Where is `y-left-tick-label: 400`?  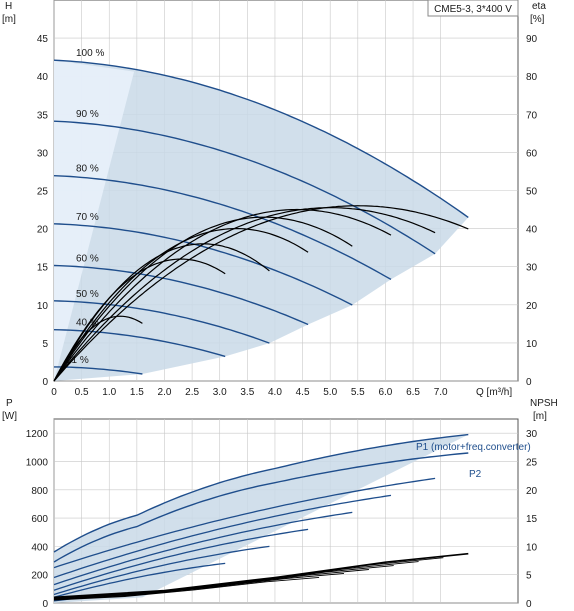 y-left-tick-label: 400 is located at coordinates (39, 547).